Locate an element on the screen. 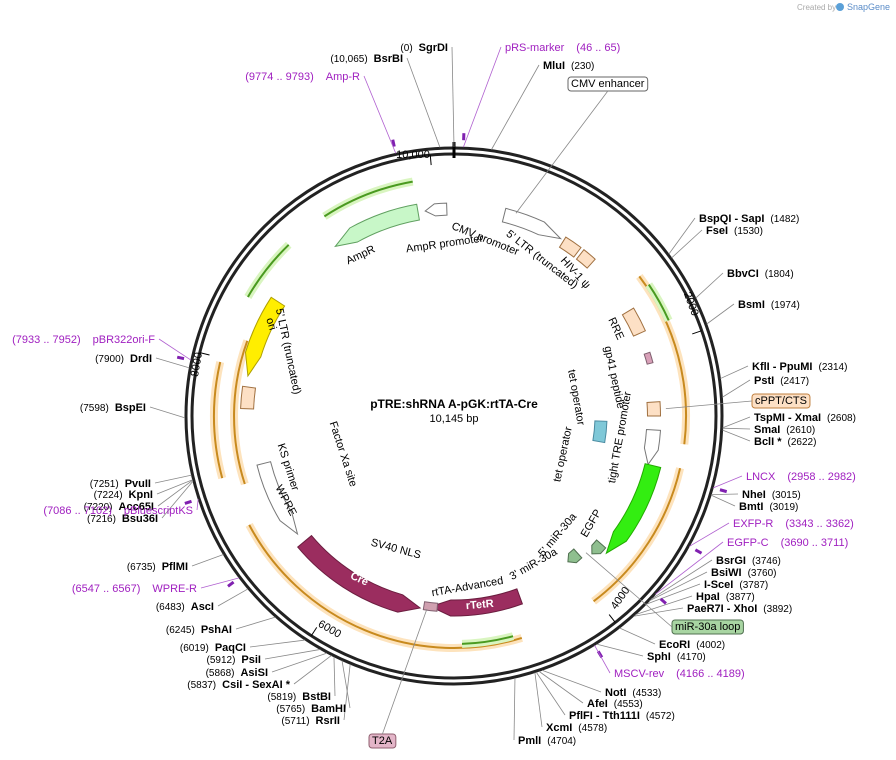  label-location: (4166 .. 4189) is located at coordinates (710, 674).